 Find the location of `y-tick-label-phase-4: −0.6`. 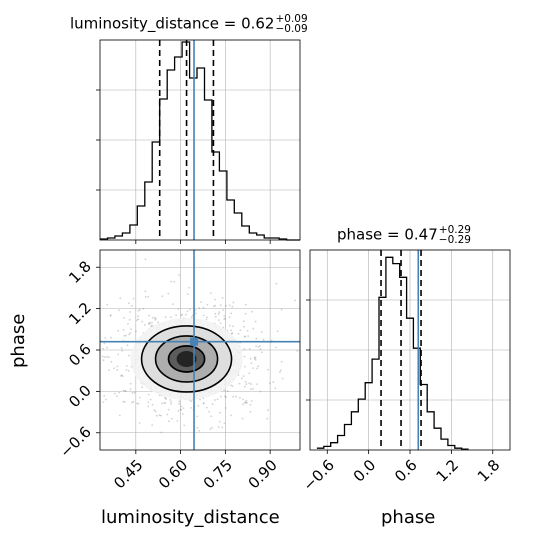

y-tick-label-phase-4: −0.6 is located at coordinates (75, 442).